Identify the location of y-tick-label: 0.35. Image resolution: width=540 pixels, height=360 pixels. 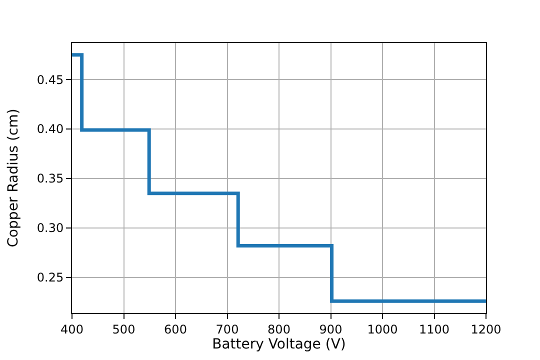
(50, 179).